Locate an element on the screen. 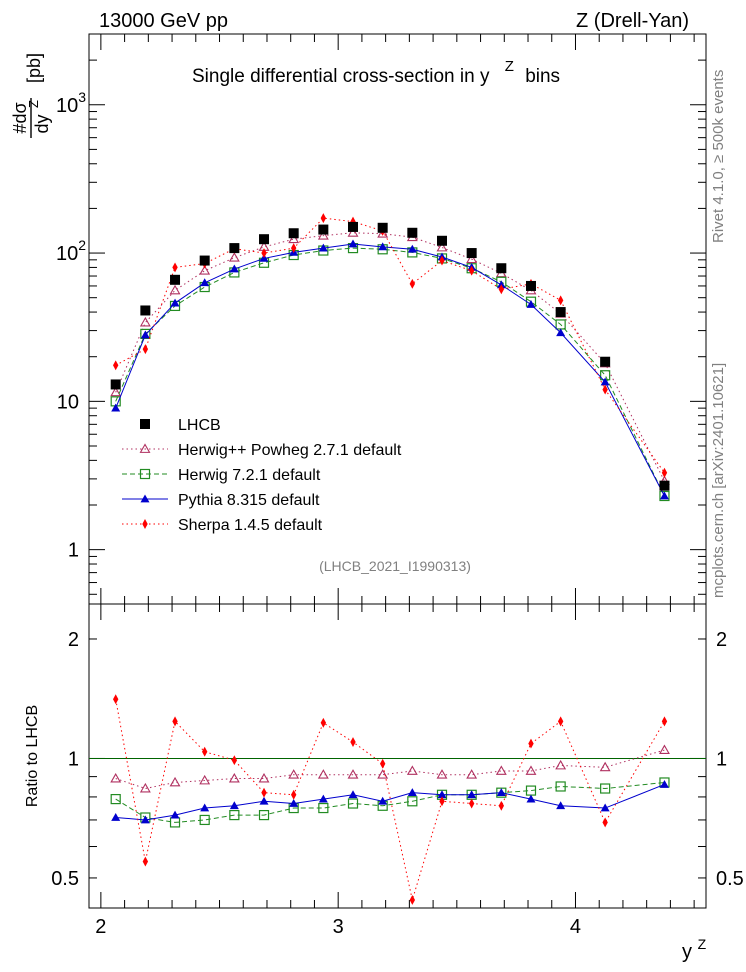 The image size is (746, 972). legend-marker-herwigpp is located at coordinates (145, 448).